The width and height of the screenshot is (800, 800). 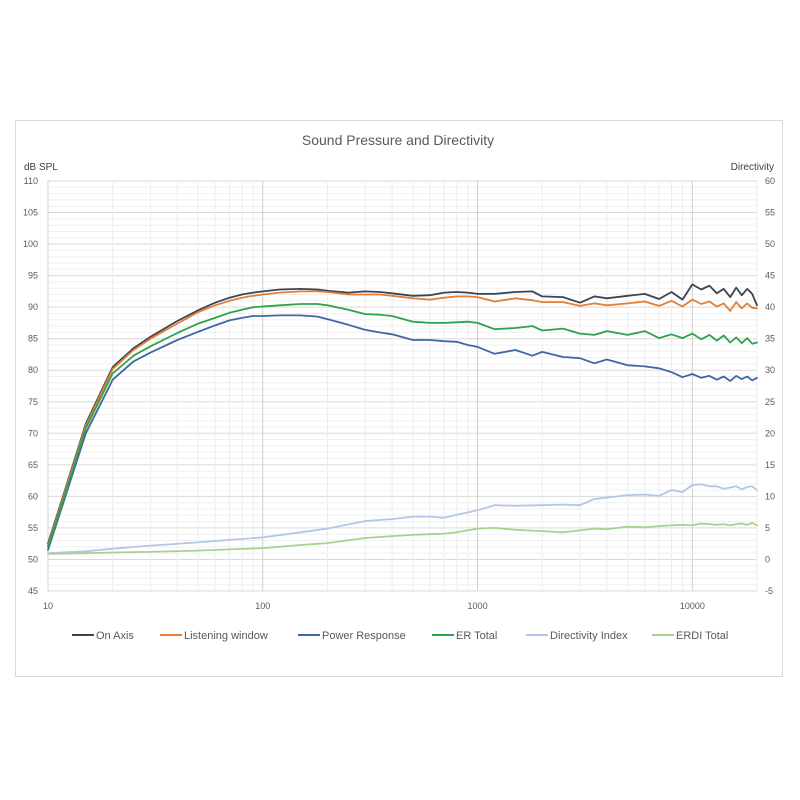 What do you see at coordinates (770, 370) in the screenshot?
I see `y2-tick-label: 30` at bounding box center [770, 370].